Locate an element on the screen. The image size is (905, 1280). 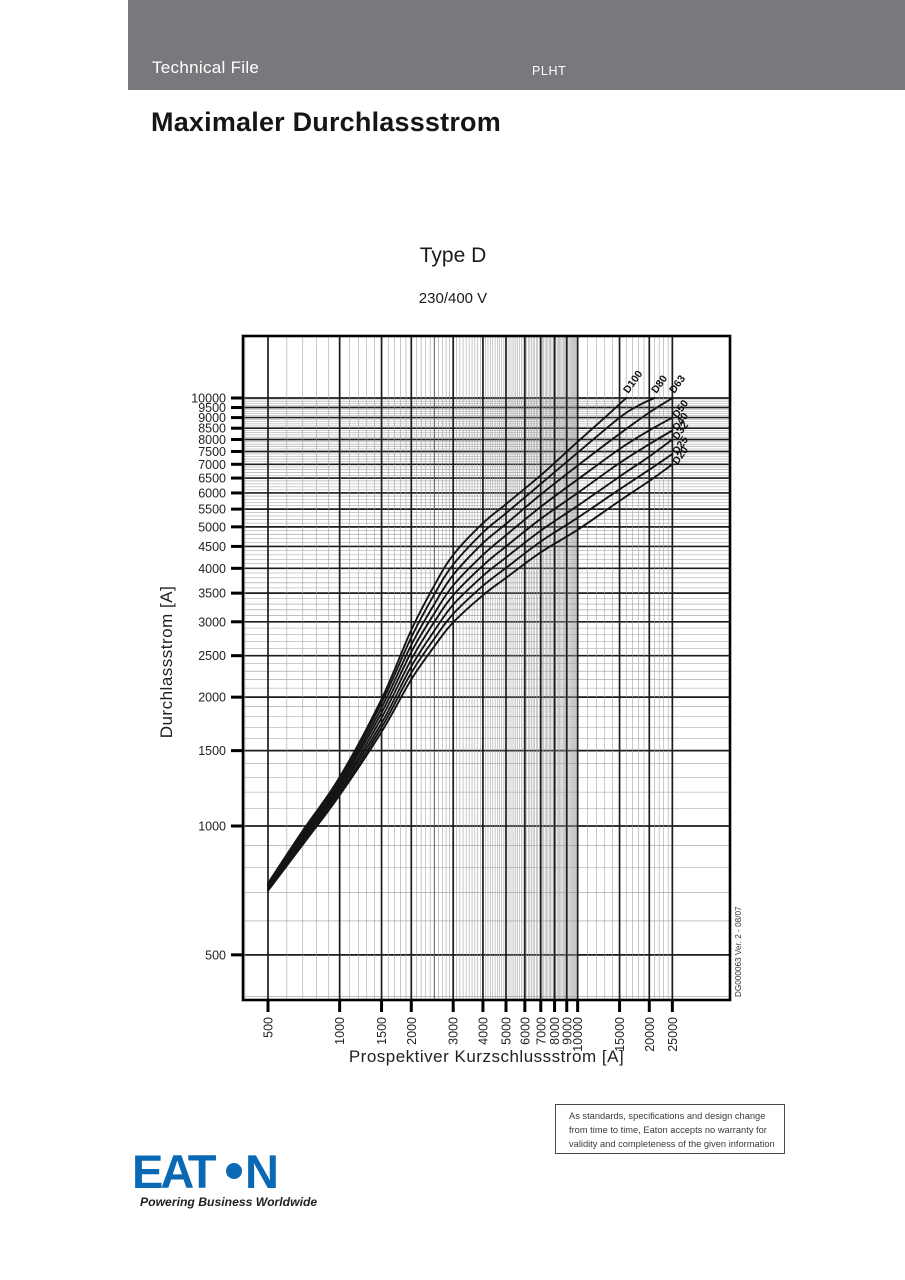
x-tick-label: 10000 is located at coordinates (578, 1034).